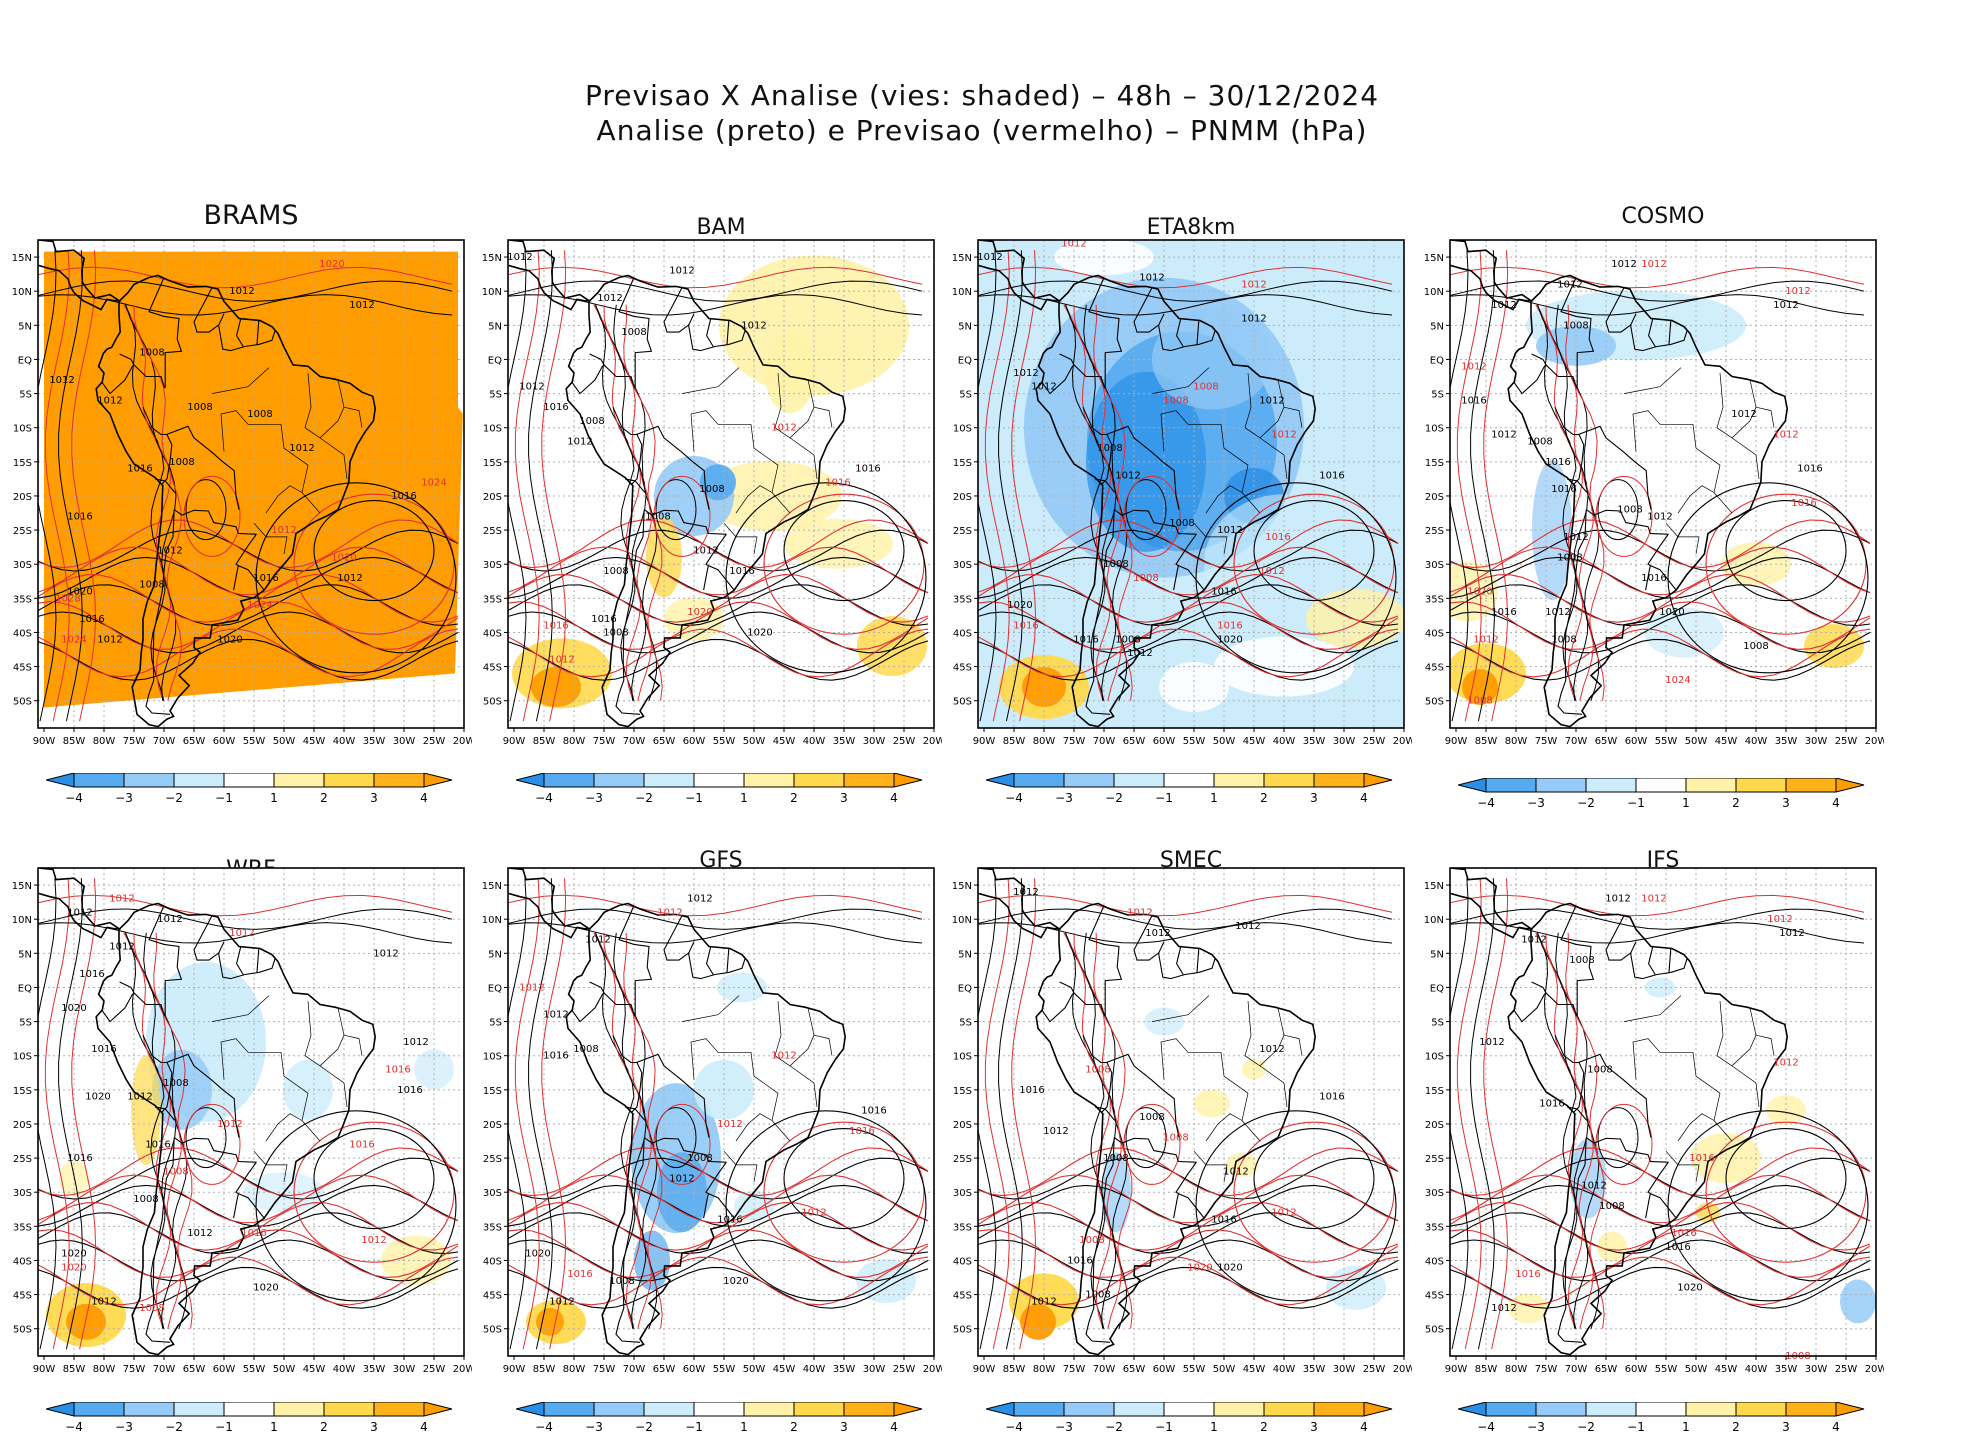 The width and height of the screenshot is (1964, 1444). What do you see at coordinates (997, 1114) in the screenshot?
I see `pacific-isobar` at bounding box center [997, 1114].